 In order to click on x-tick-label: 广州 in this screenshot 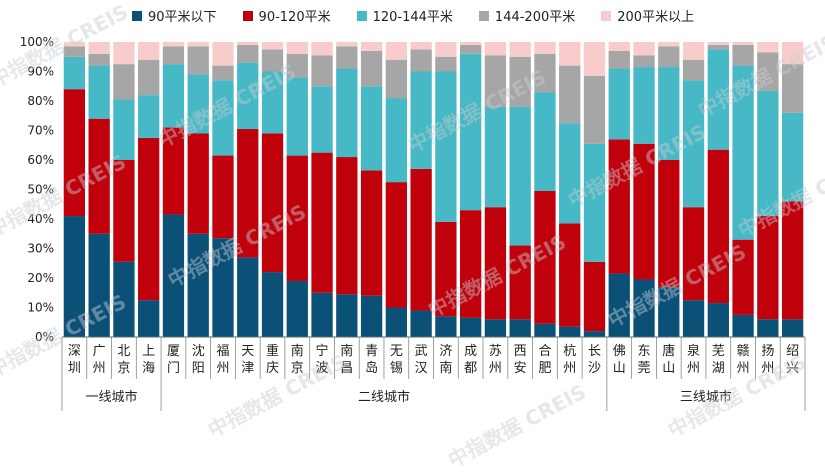, I will do `click(99, 360)`.